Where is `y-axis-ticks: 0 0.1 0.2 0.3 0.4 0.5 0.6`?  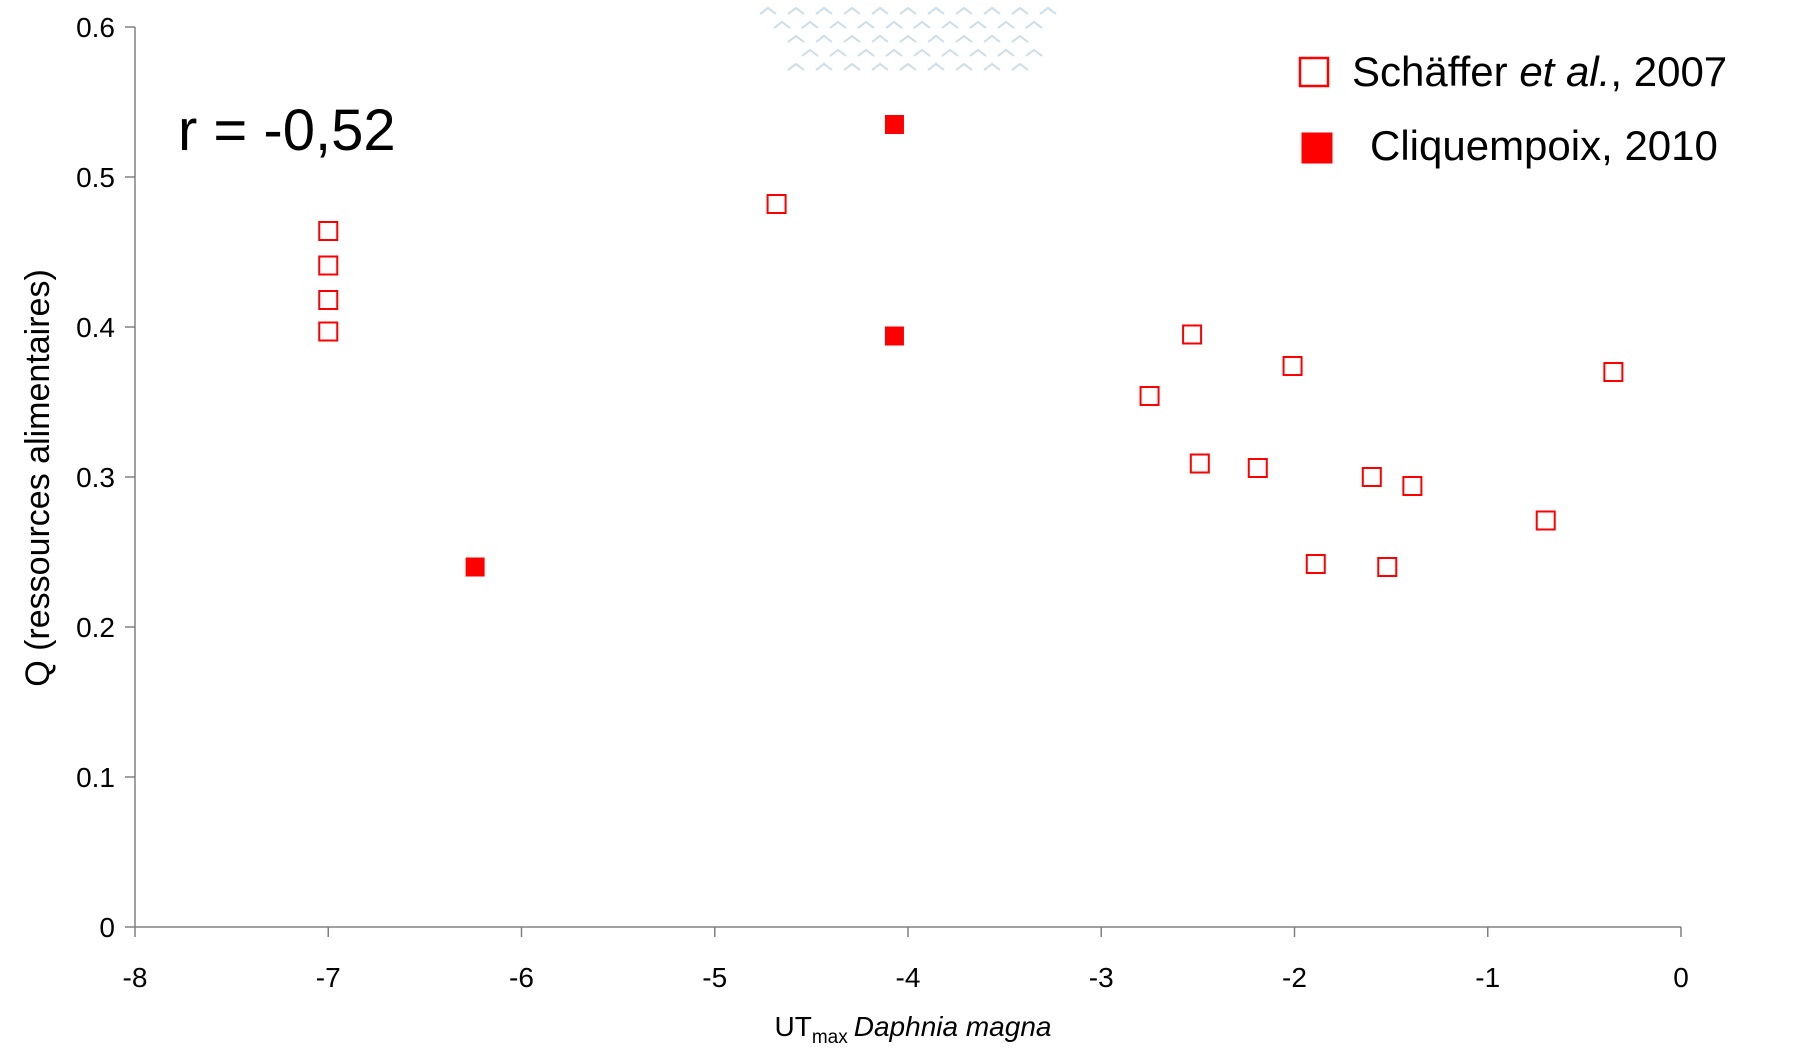
y-axis-ticks: 0 0.1 0.2 0.3 0.4 0.5 0.6 is located at coordinates (105, 477).